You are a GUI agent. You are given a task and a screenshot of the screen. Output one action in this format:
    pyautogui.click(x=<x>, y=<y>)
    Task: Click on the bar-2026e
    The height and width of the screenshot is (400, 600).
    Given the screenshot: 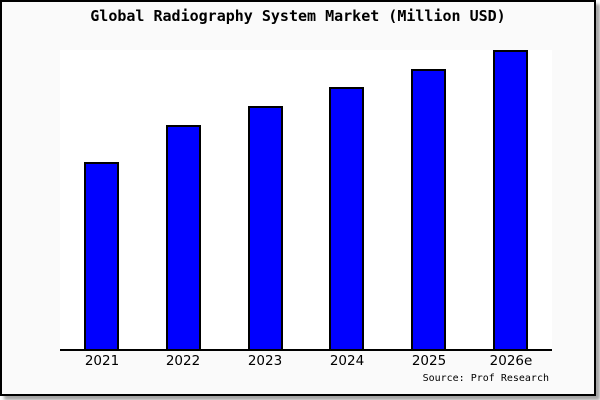 What is the action you would take?
    pyautogui.click(x=510, y=199)
    